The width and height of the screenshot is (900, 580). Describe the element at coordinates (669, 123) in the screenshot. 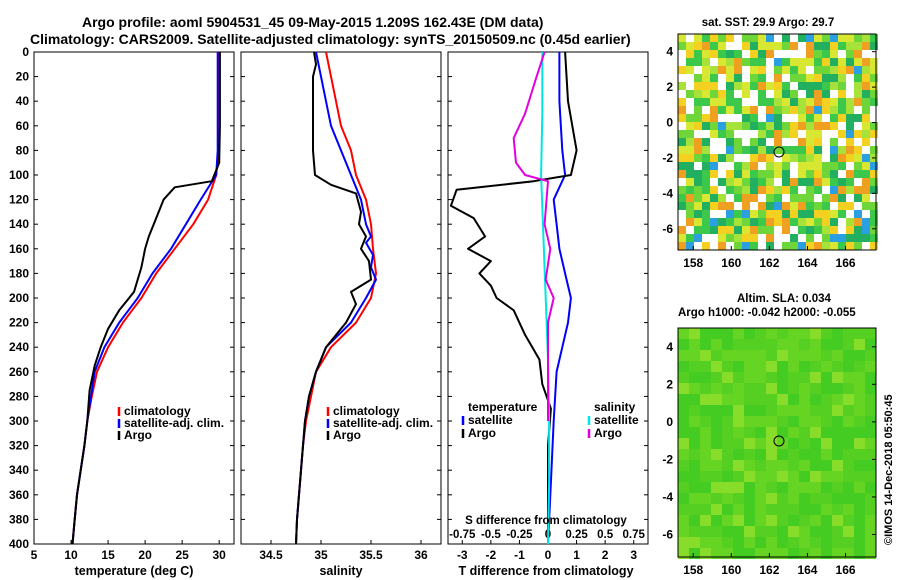

I see `map-lat-label: 0` at that location.